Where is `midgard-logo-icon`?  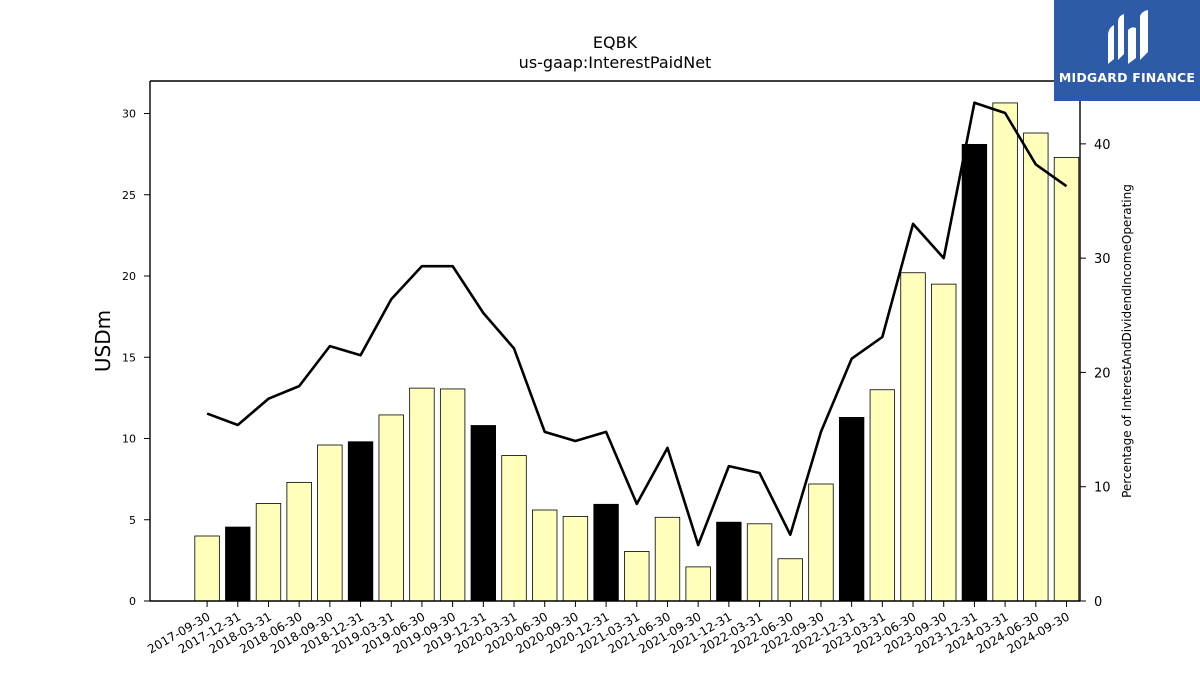
midgard-logo-icon is located at coordinates (1128, 37).